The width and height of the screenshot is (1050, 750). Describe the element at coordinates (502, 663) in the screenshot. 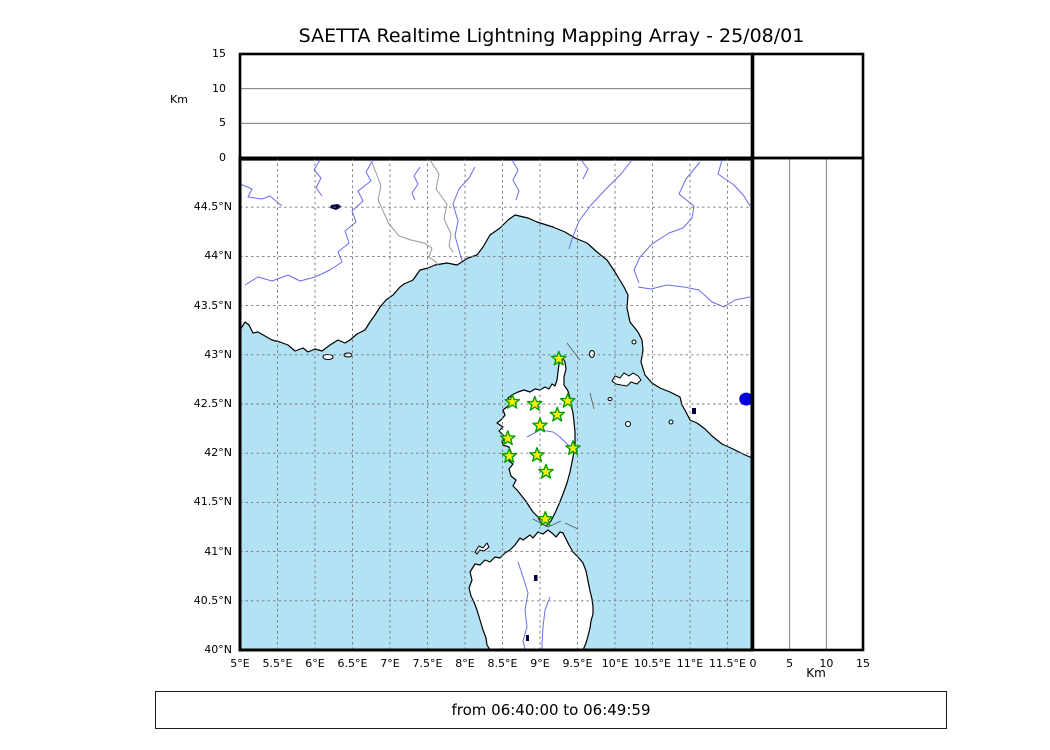

I see `longitude-tick-label: 8.5°E` at that location.